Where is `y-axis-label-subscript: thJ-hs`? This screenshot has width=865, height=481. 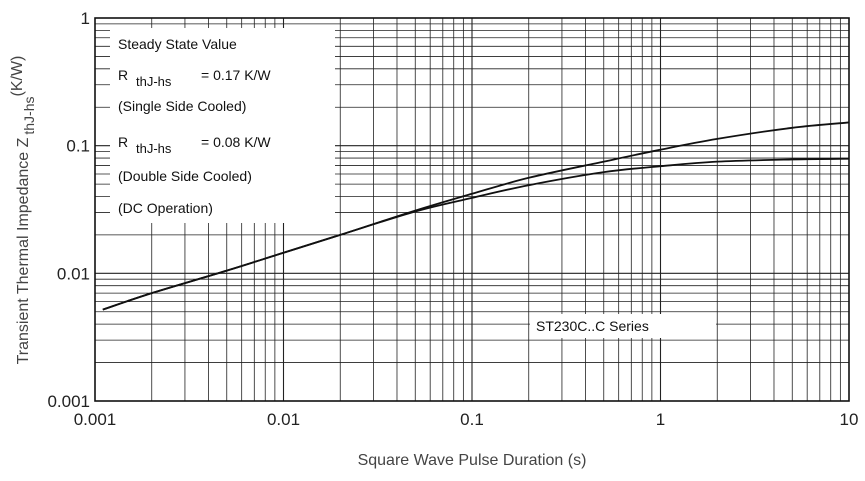 y-axis-label-subscript: thJ-hs is located at coordinates (29, 115).